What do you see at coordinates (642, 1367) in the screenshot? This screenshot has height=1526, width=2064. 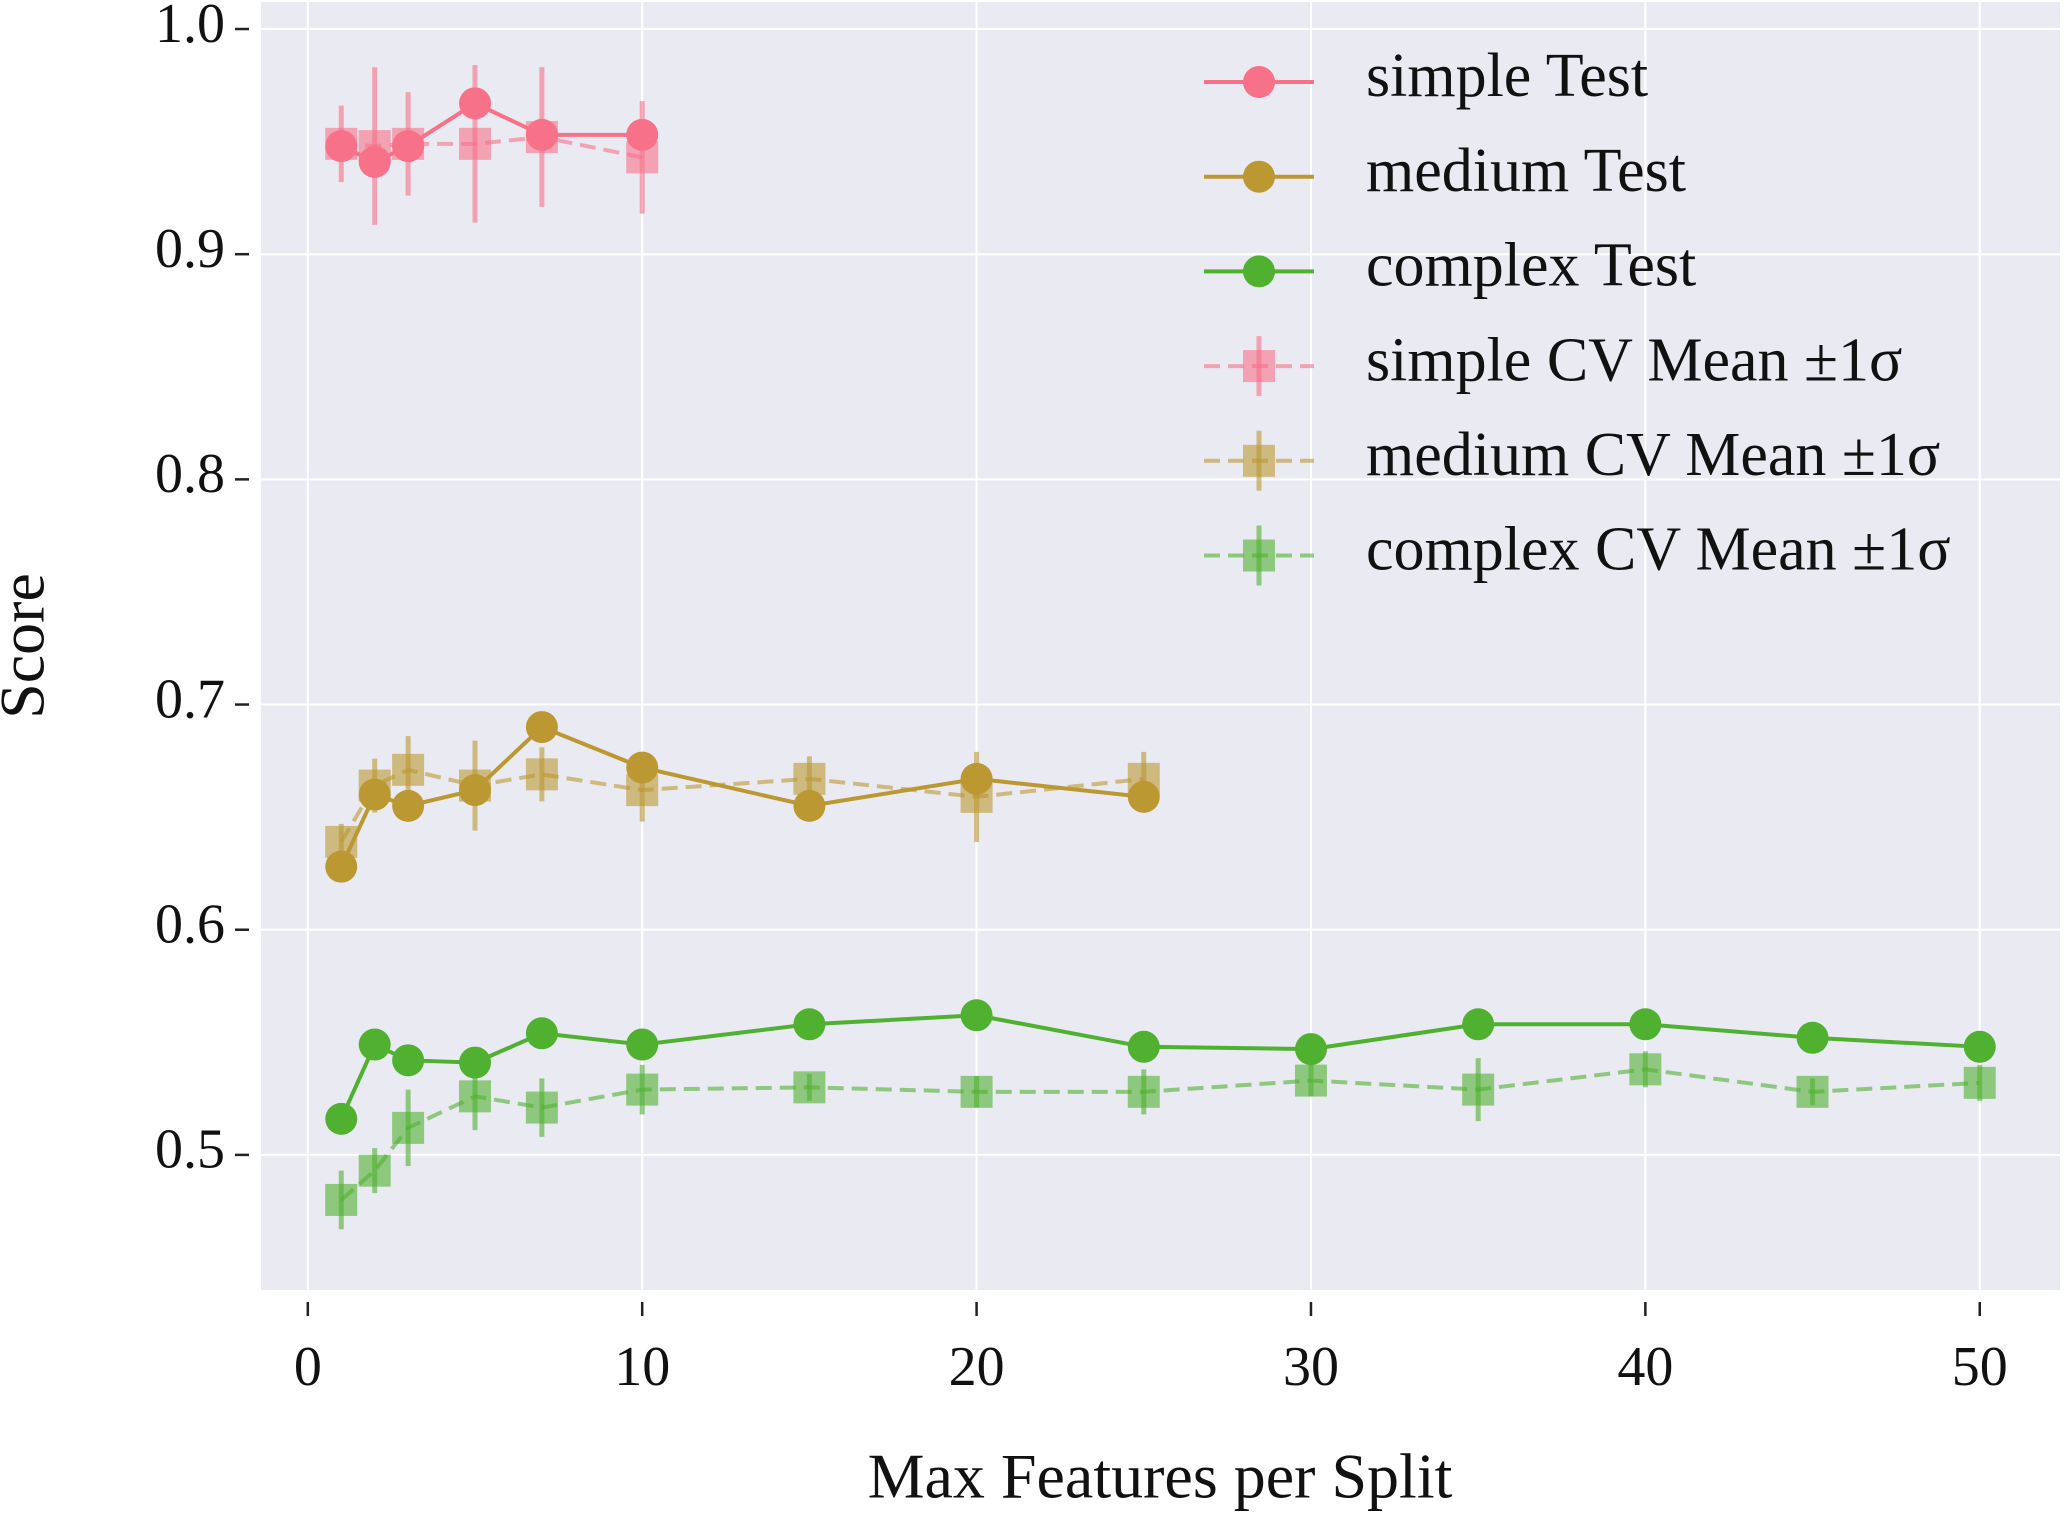 I see `x-tick-label: 10` at bounding box center [642, 1367].